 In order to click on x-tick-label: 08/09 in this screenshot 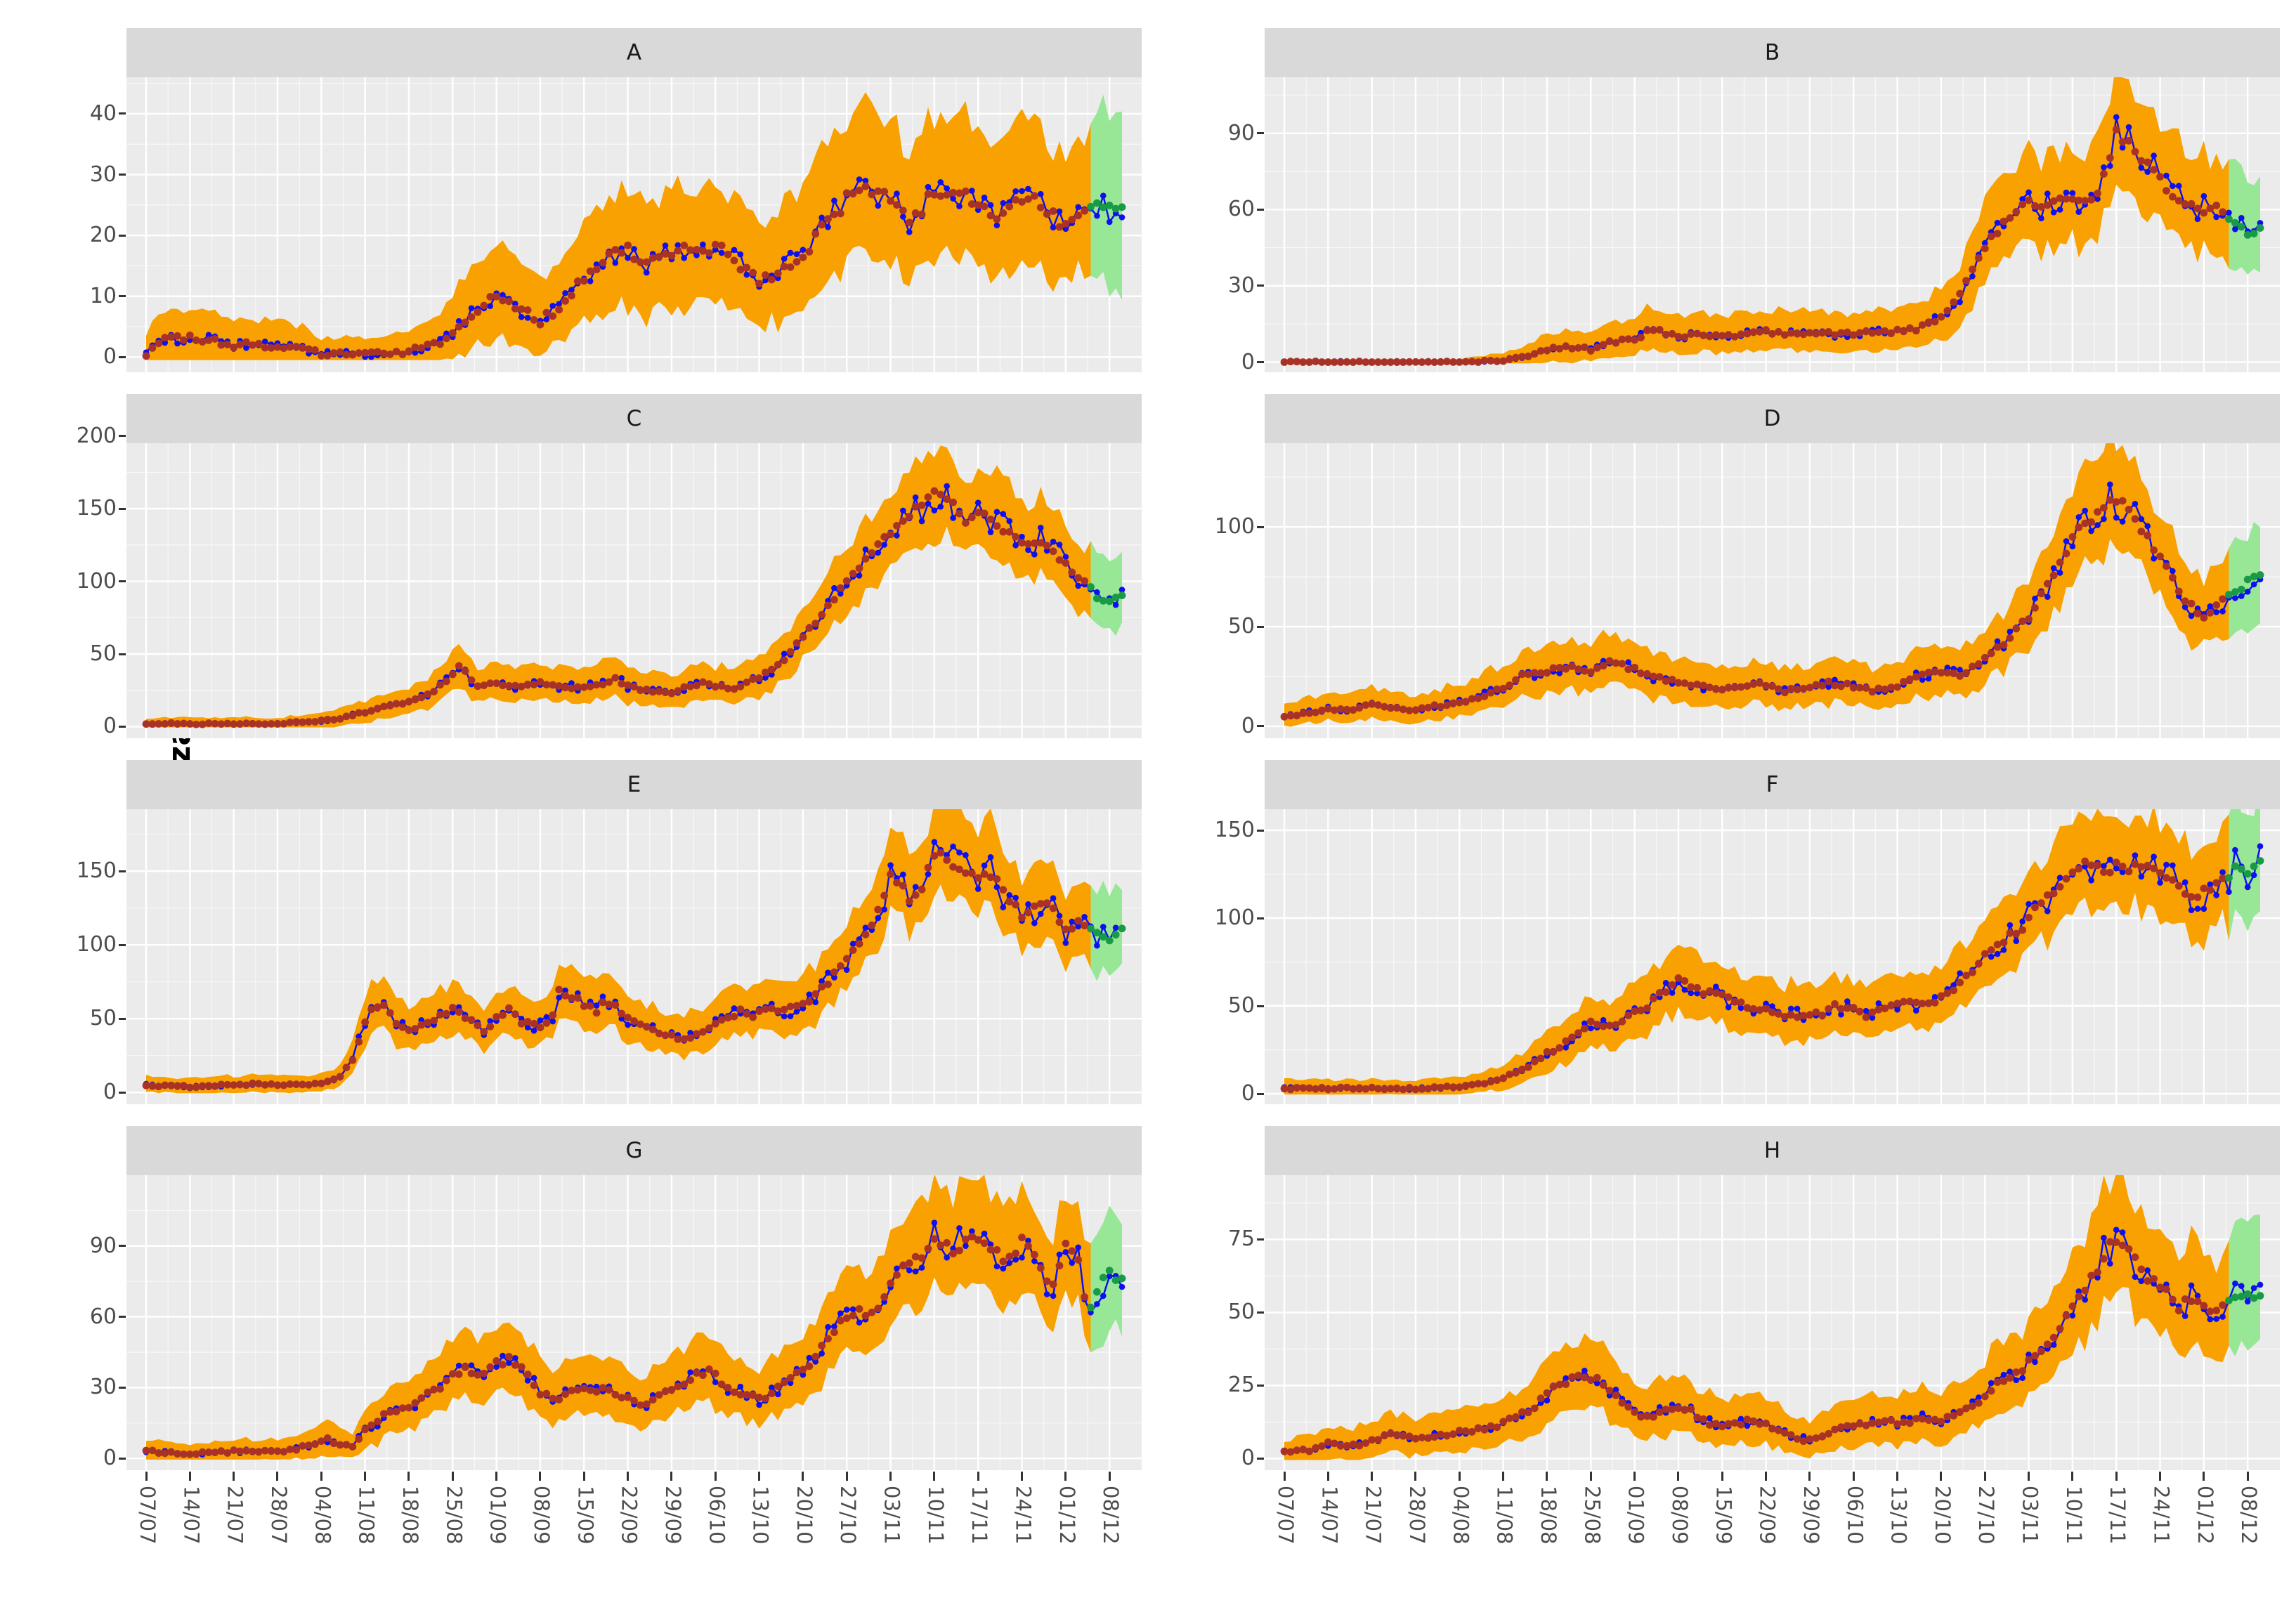, I will do `click(1679, 1515)`.